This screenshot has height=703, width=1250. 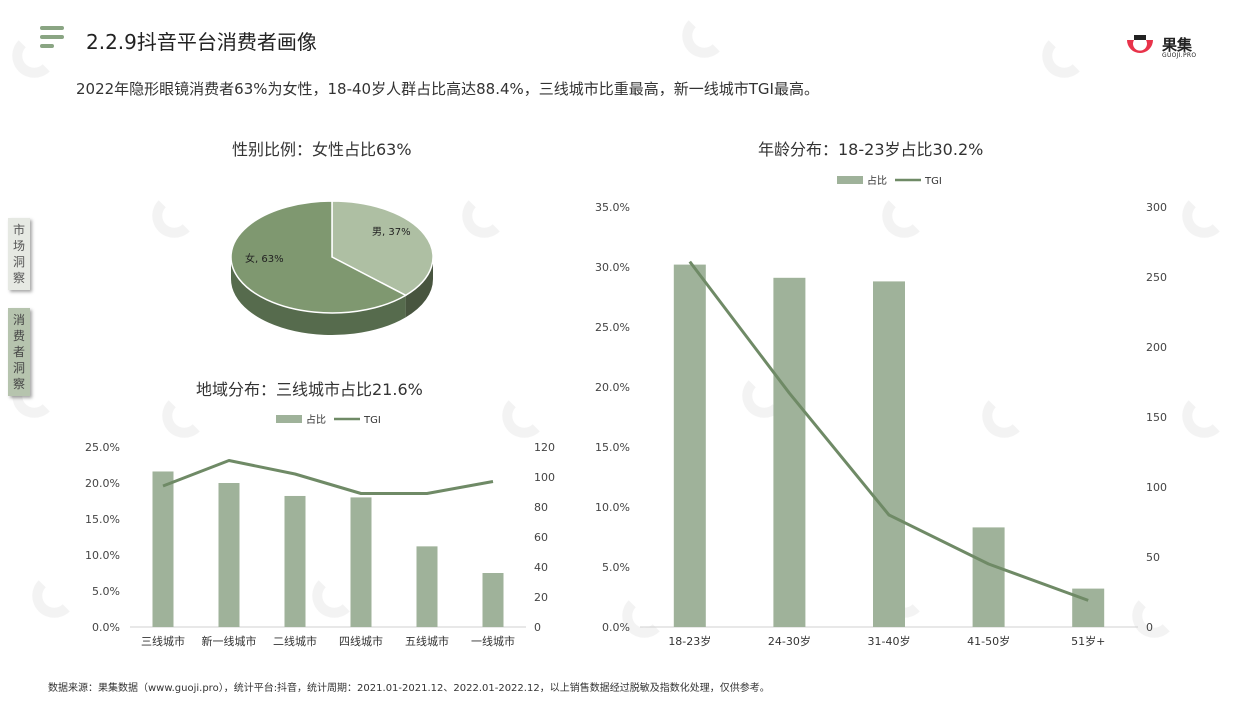 What do you see at coordinates (1153, 557) in the screenshot?
I see `y-right-tick-label: 50` at bounding box center [1153, 557].